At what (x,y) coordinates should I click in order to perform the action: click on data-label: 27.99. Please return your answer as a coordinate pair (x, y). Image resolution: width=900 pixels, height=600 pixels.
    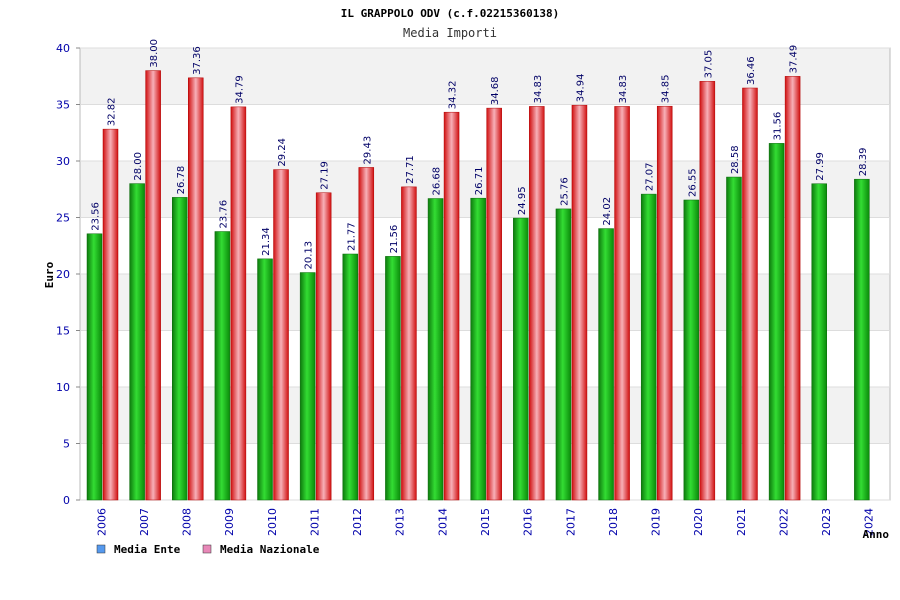
    Looking at the image, I should click on (820, 166).